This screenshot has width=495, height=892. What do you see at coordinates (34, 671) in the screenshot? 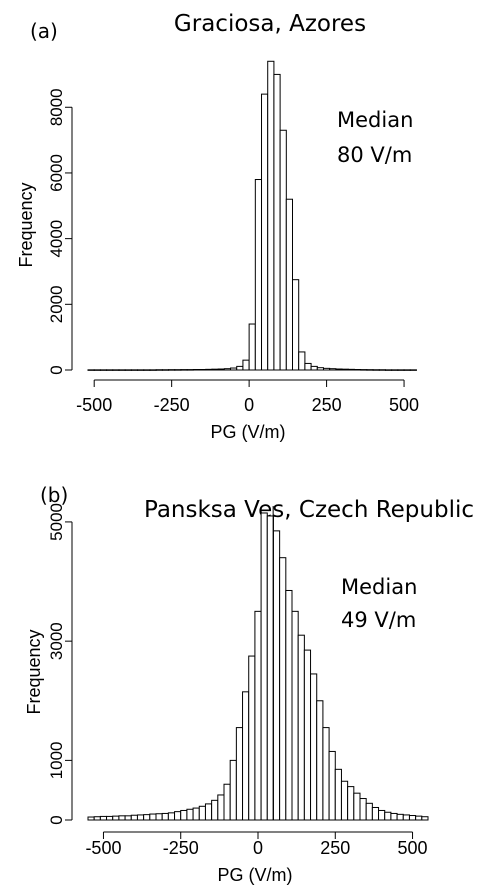
I see `panel-b-y-axis-label: Frequency` at bounding box center [34, 671].